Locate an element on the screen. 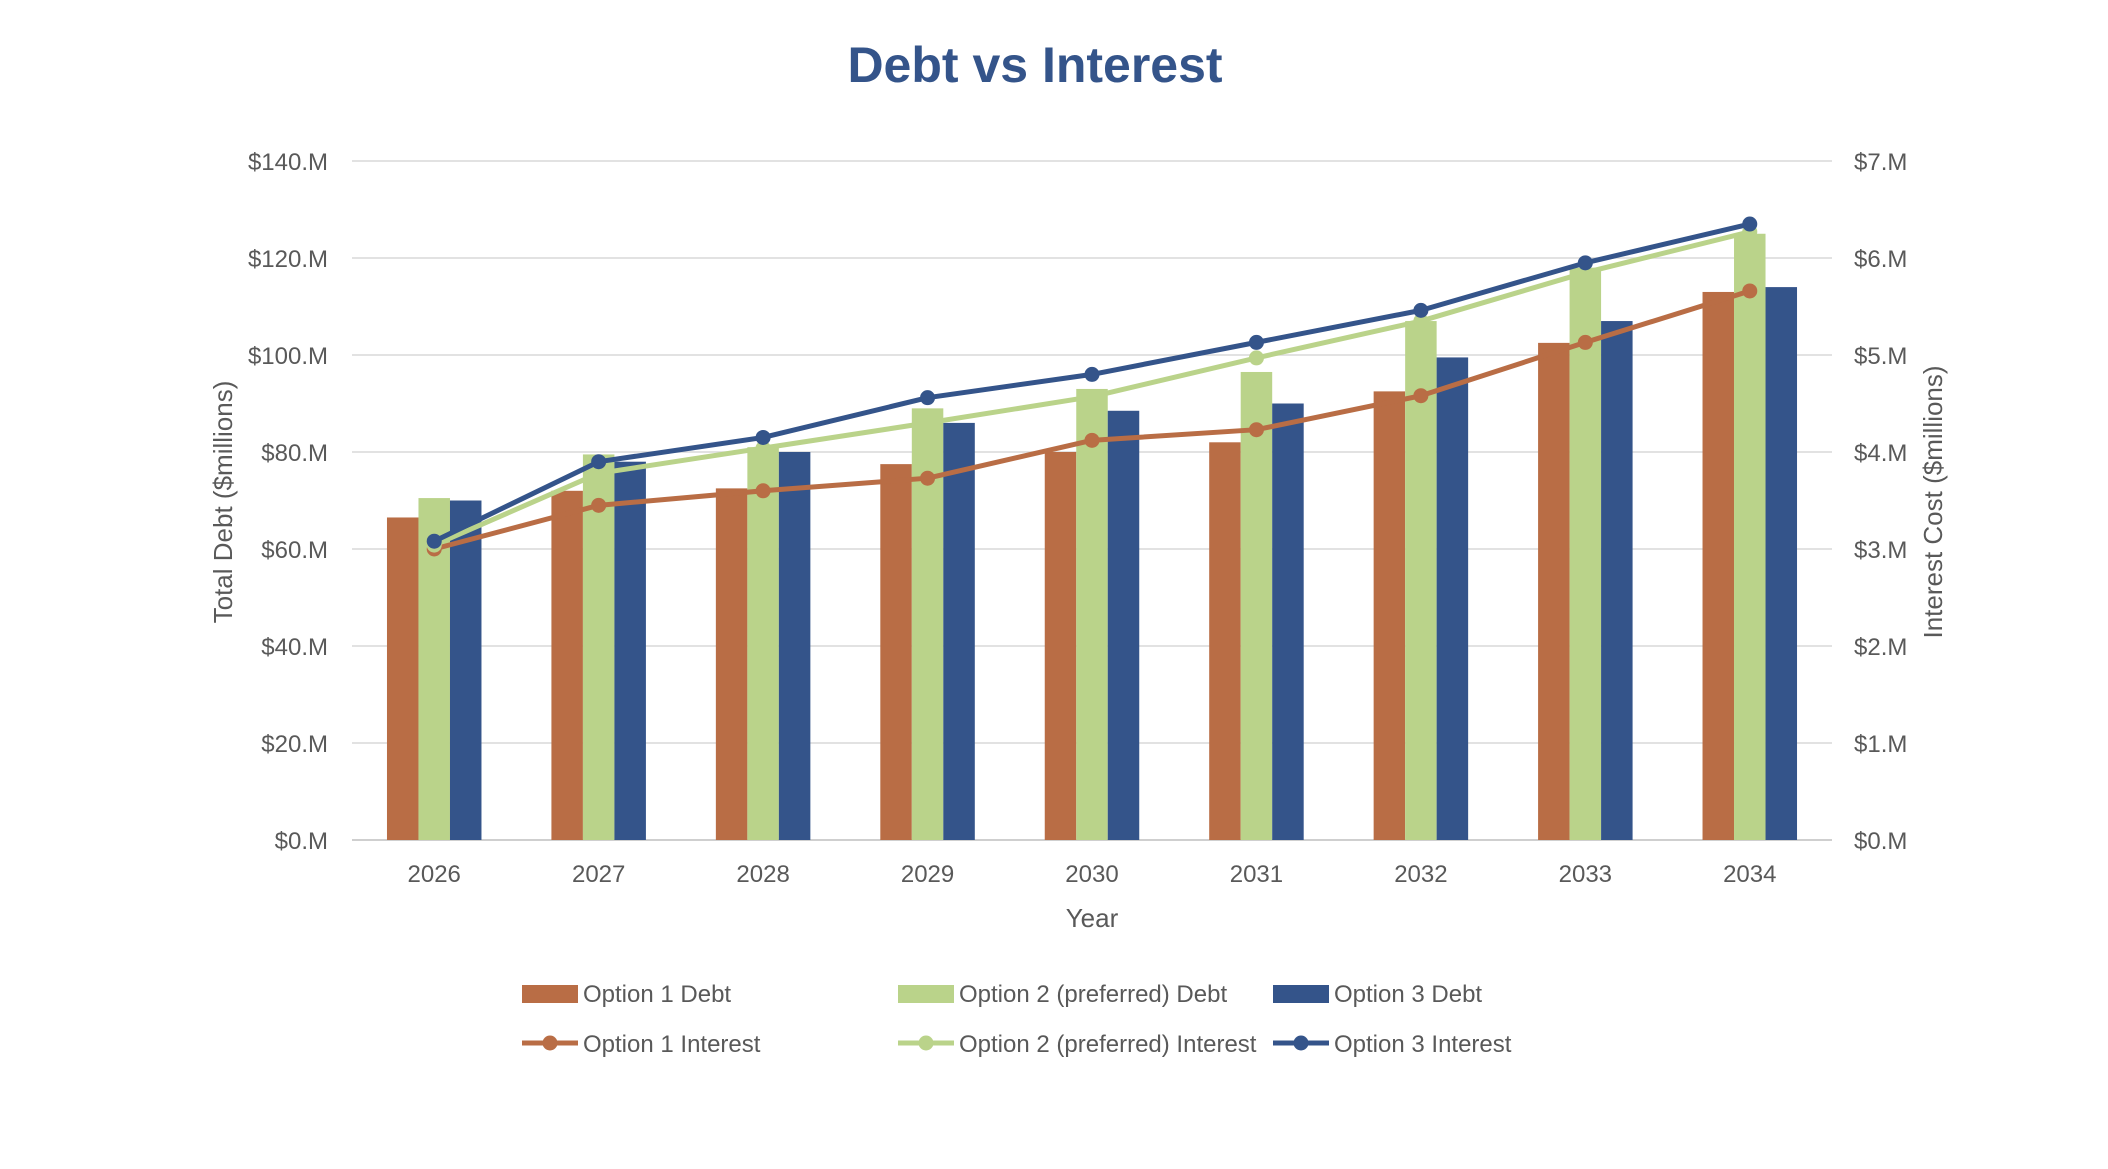 This screenshot has width=2108, height=1169. legend-label: Option 2 (preferred) Interest is located at coordinates (1108, 1044).